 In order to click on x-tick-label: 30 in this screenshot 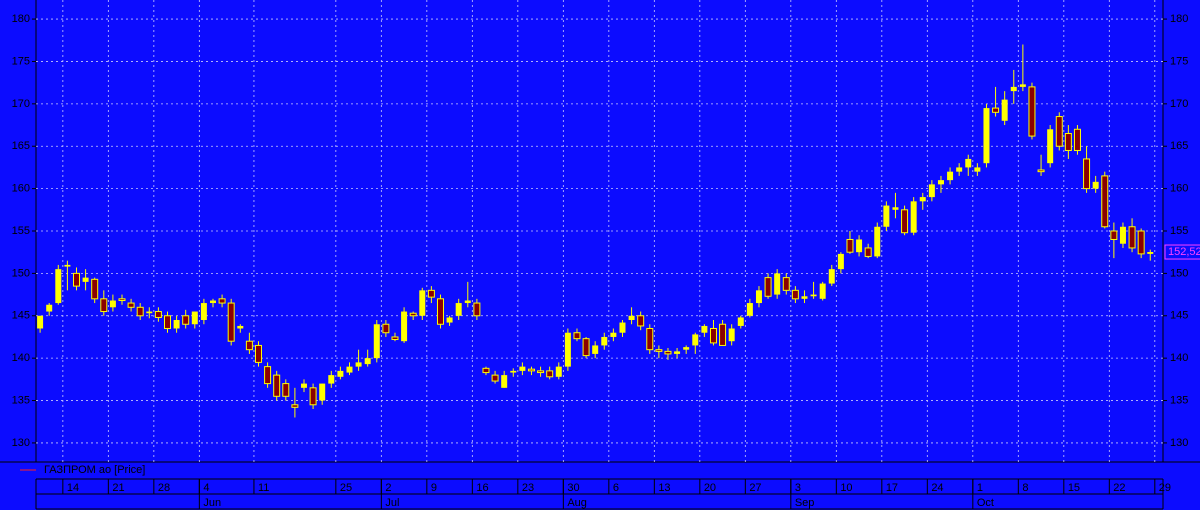, I will do `click(573, 488)`.